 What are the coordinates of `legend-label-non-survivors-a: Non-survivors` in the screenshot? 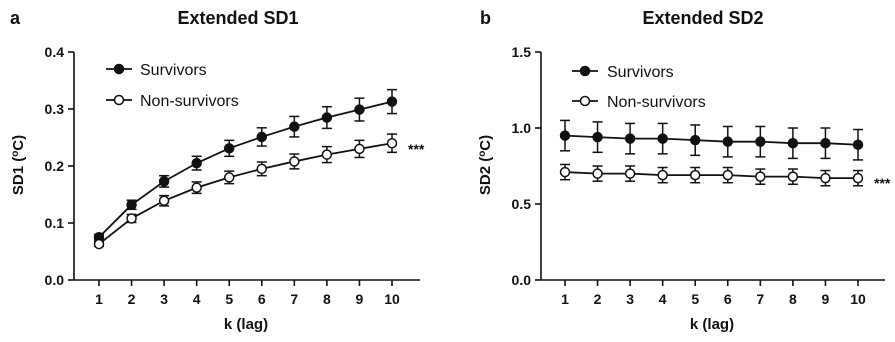 It's located at (189, 101).